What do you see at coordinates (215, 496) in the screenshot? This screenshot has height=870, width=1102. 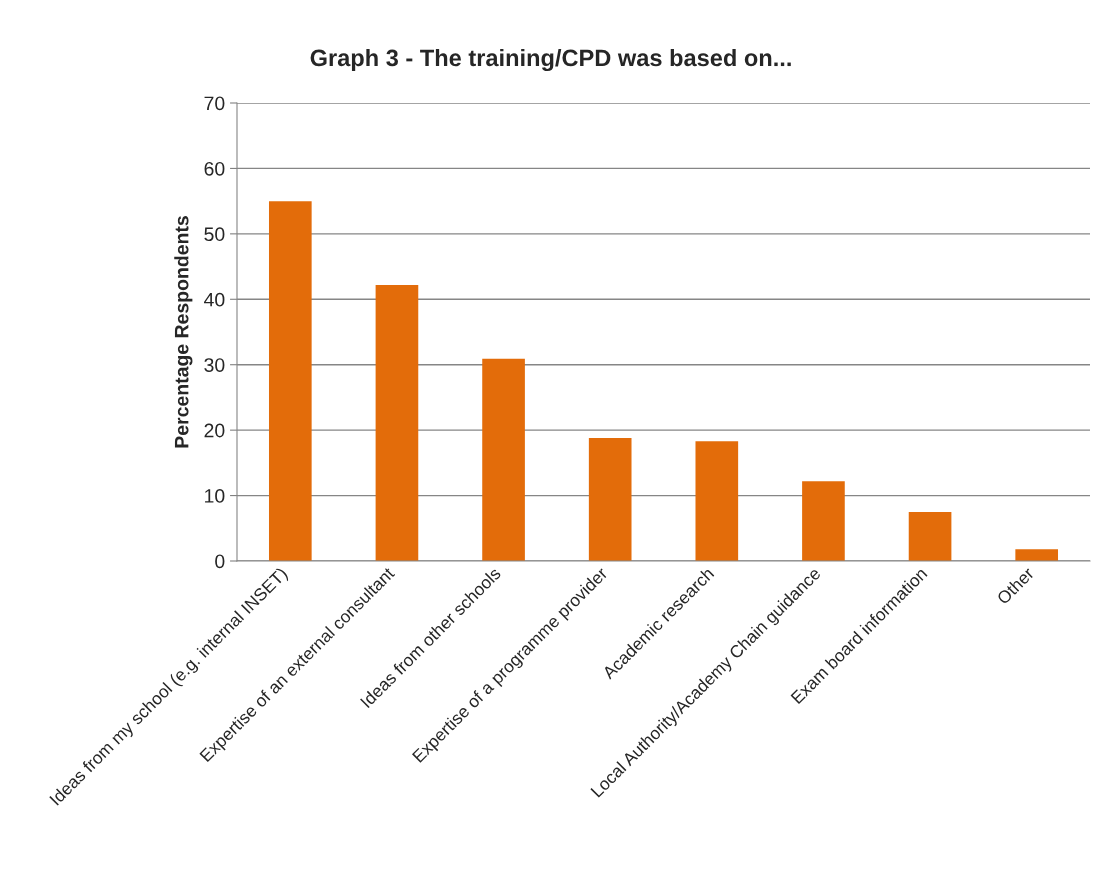 I see `y-tick-label: 10` at bounding box center [215, 496].